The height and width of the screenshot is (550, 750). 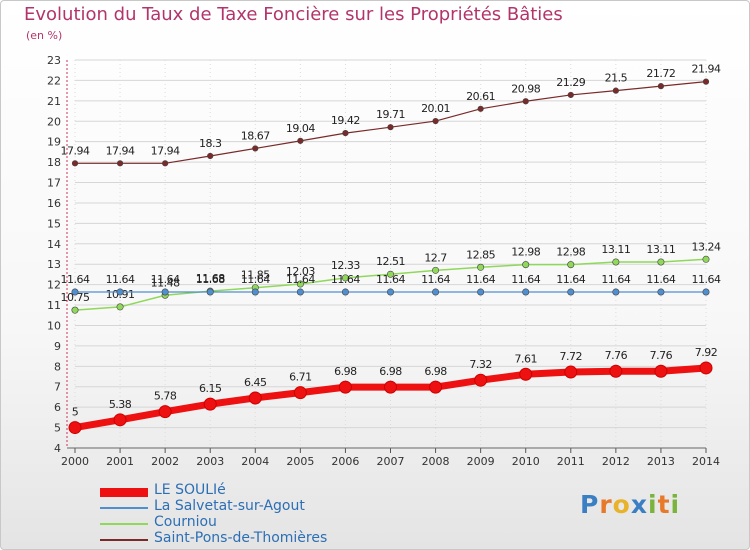 I want to click on data-label-s2: 12.51, so click(x=390, y=261).